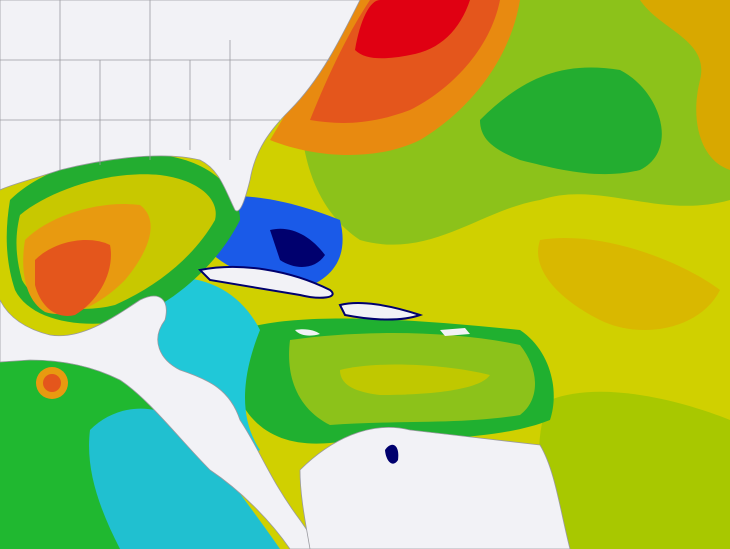  Describe the element at coordinates (634, 470) in the screenshot. I see `wave-zone-yellow-green` at that location.